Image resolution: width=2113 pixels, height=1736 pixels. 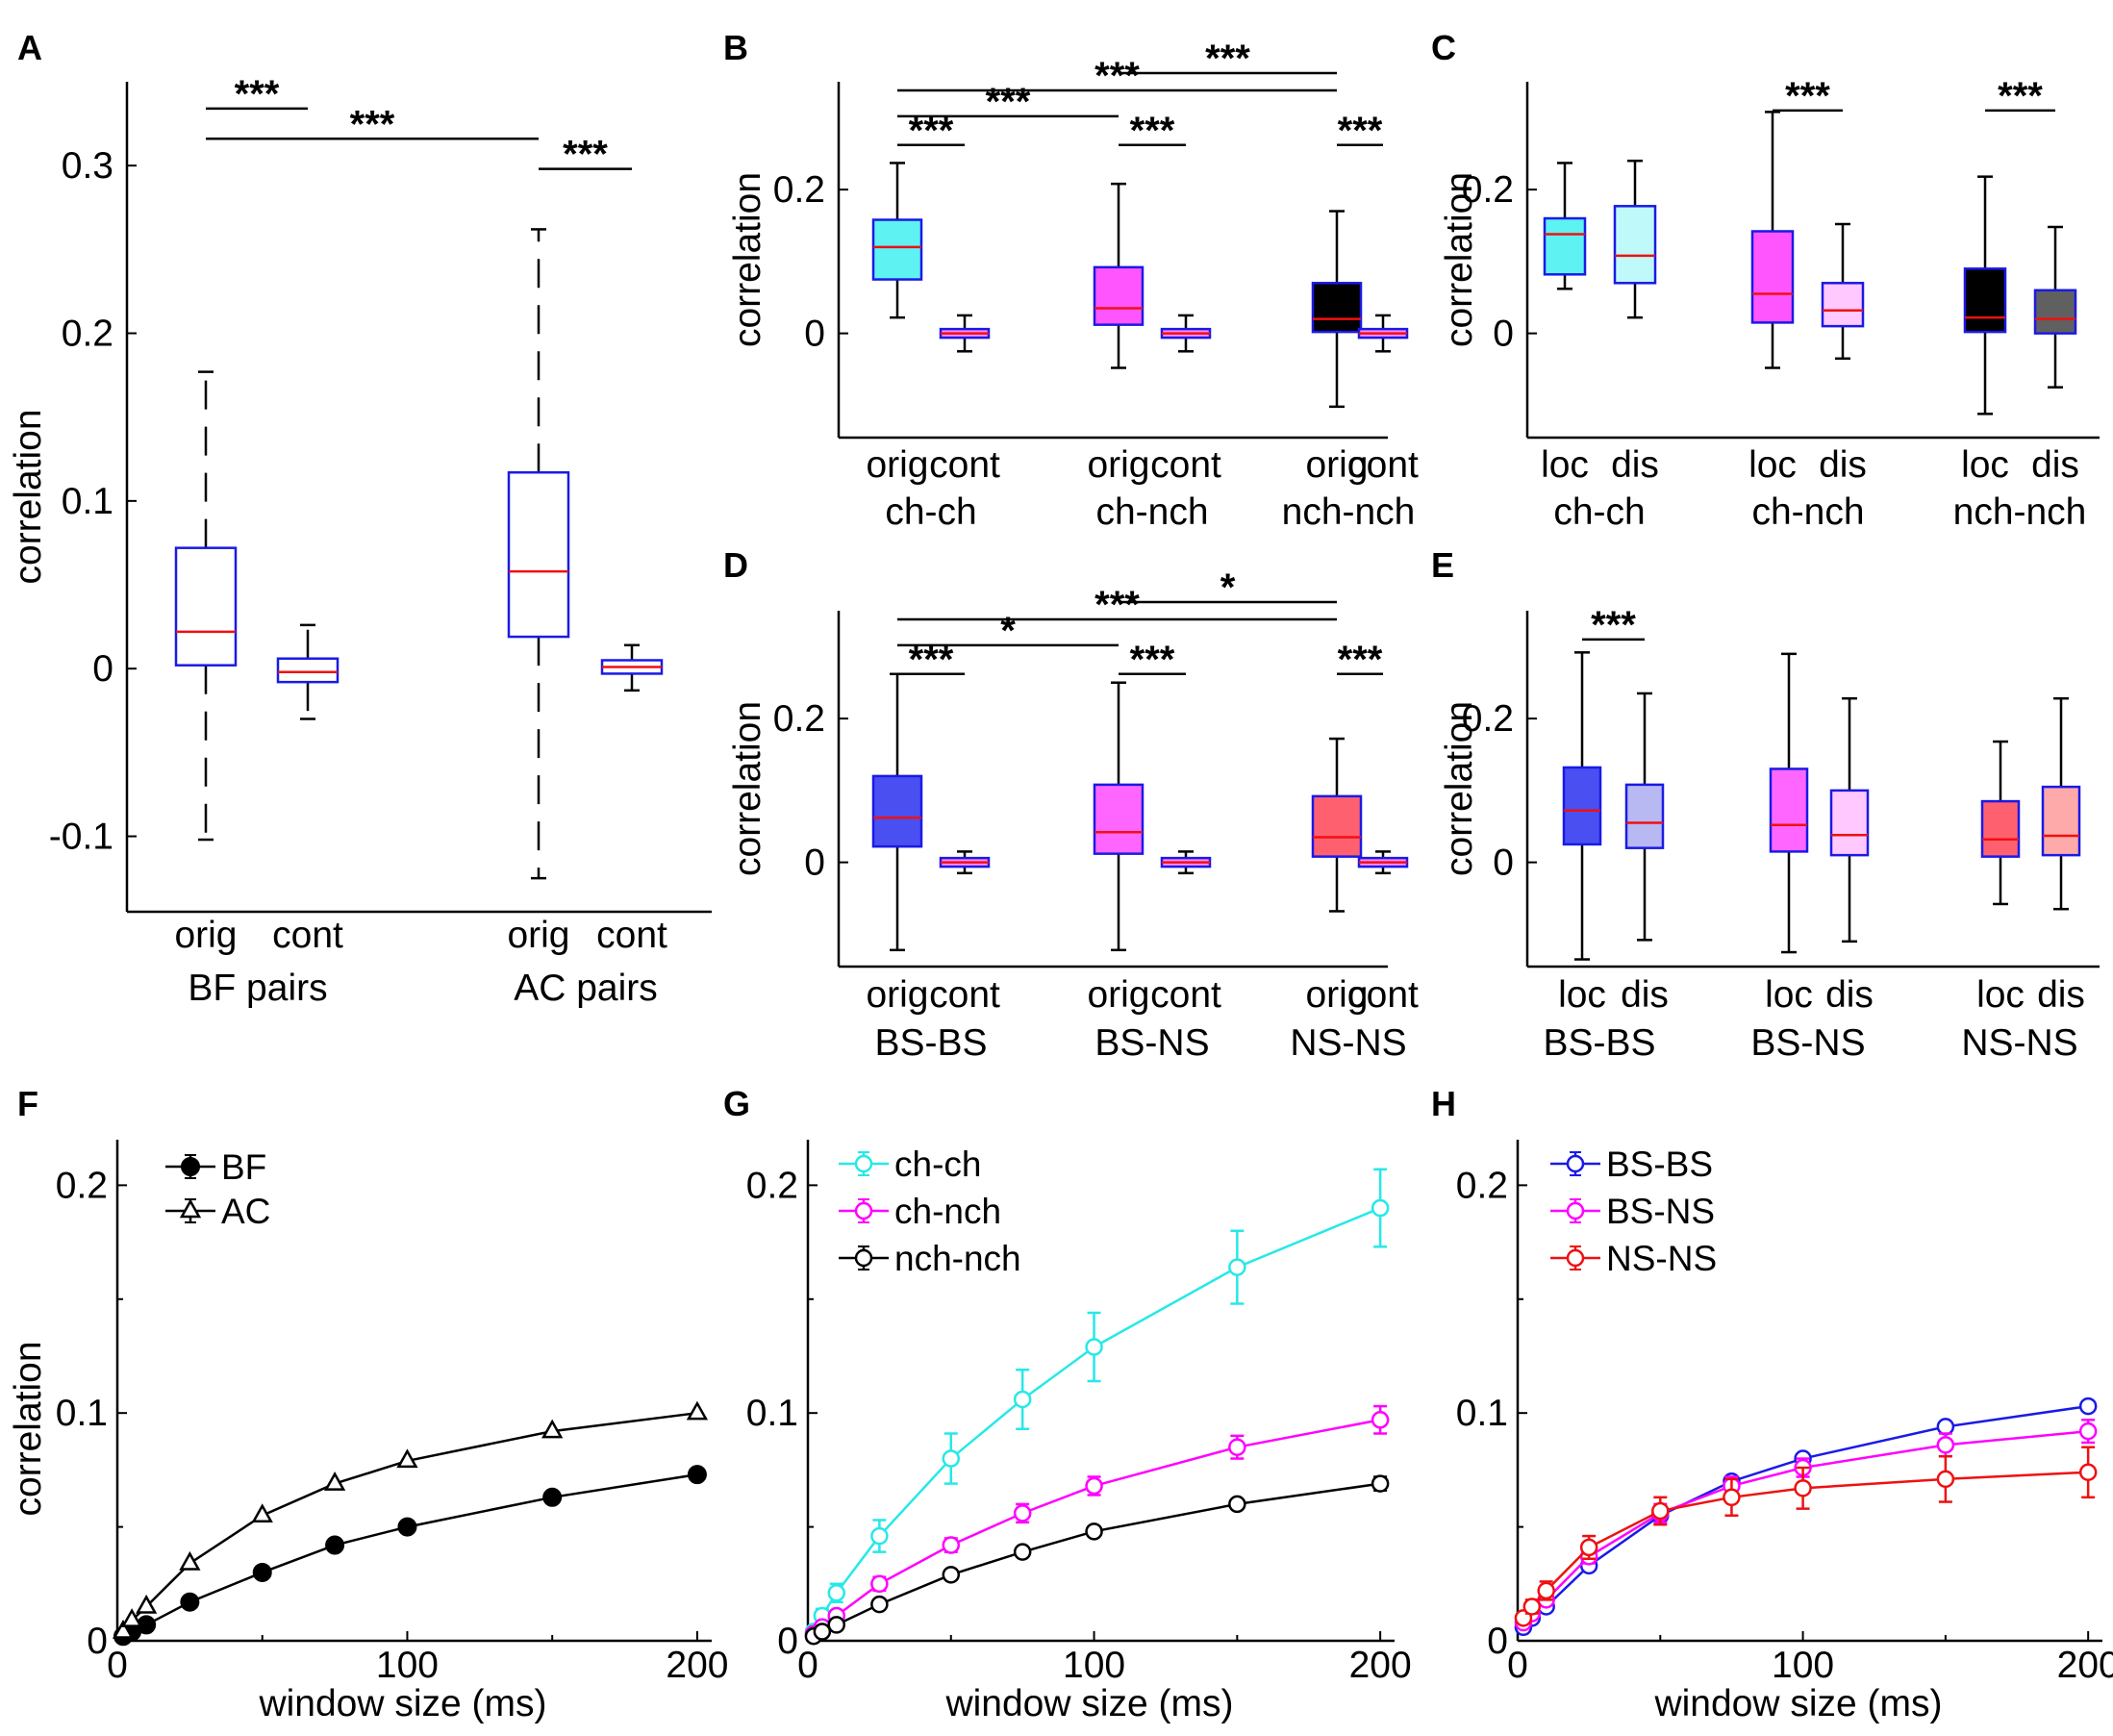 I want to click on legend-item-bs-ns: BS-NS, so click(x=1632, y=1211).